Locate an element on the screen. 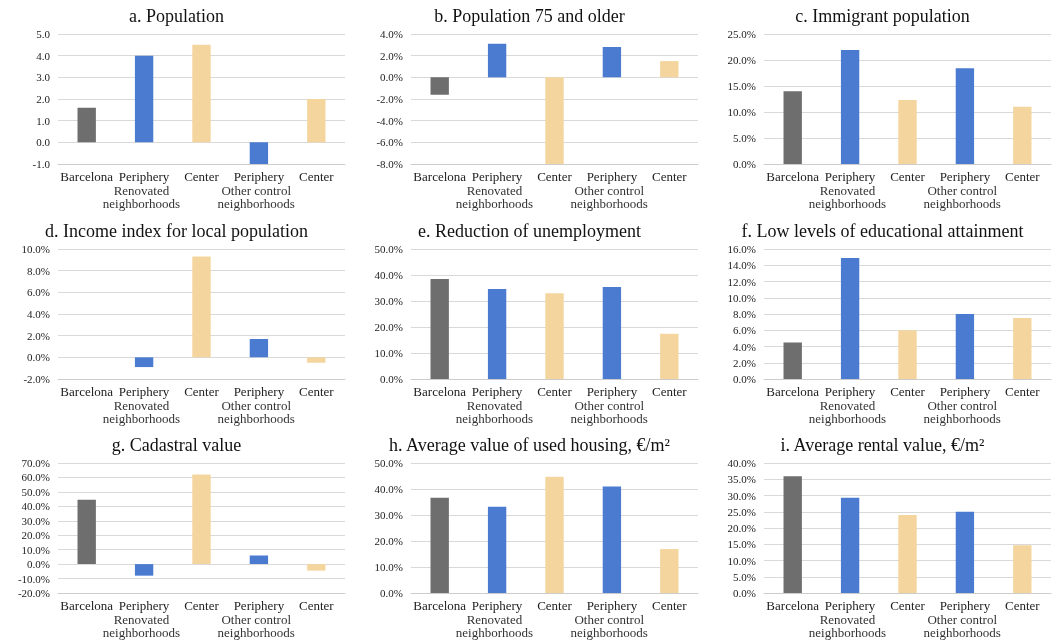  y-tick-label: 3.0 is located at coordinates (43, 77).